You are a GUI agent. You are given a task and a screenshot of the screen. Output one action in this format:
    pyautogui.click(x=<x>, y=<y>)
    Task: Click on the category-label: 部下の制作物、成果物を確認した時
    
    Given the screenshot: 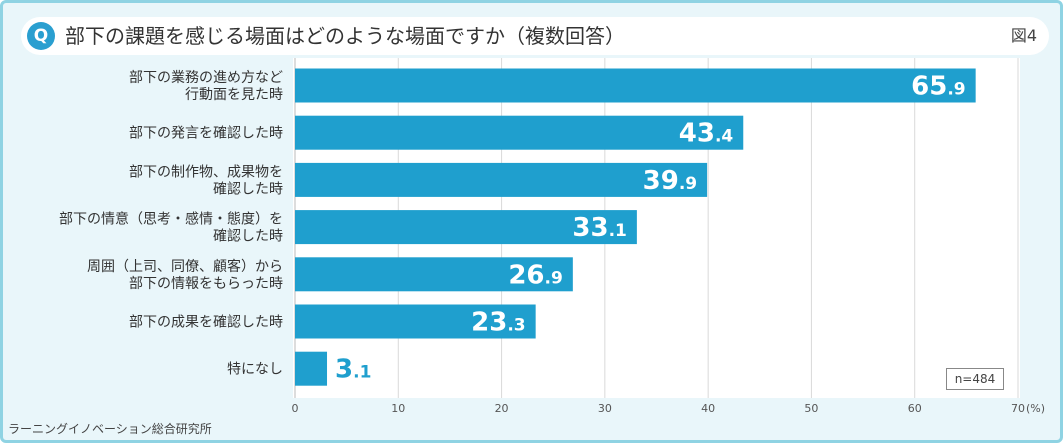 What is the action you would take?
    pyautogui.click(x=206, y=180)
    